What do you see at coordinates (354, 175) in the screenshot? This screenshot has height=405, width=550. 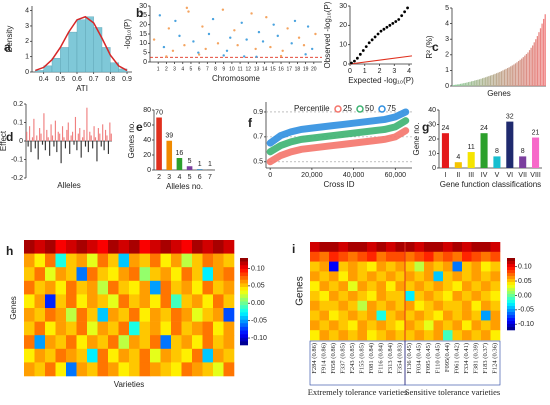 I see `x-tick-label: 40,000` at bounding box center [354, 175].